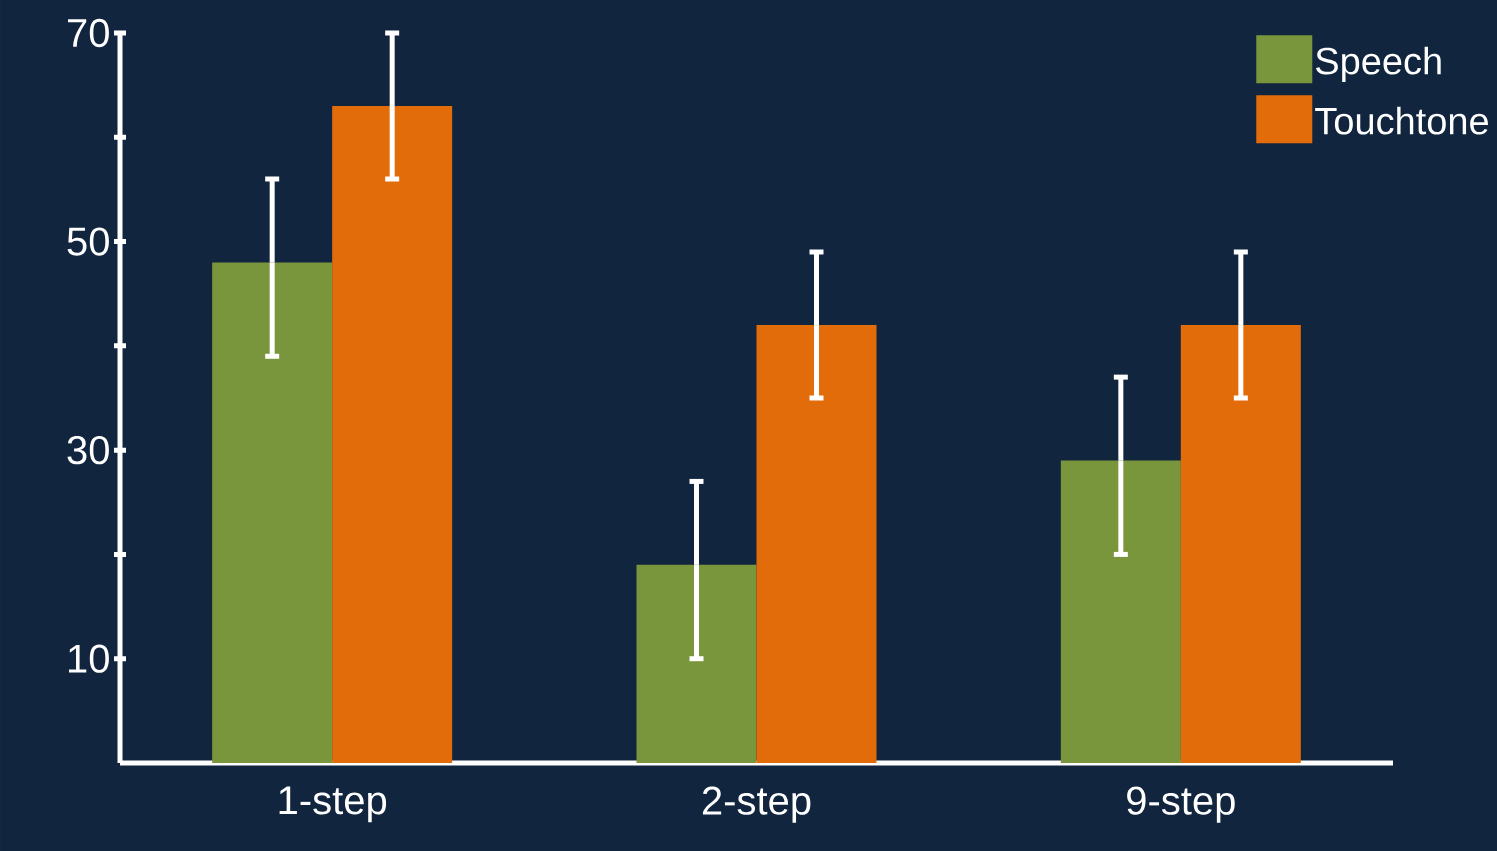 The image size is (1497, 851). I want to click on y-tick-label: 10, so click(89, 658).